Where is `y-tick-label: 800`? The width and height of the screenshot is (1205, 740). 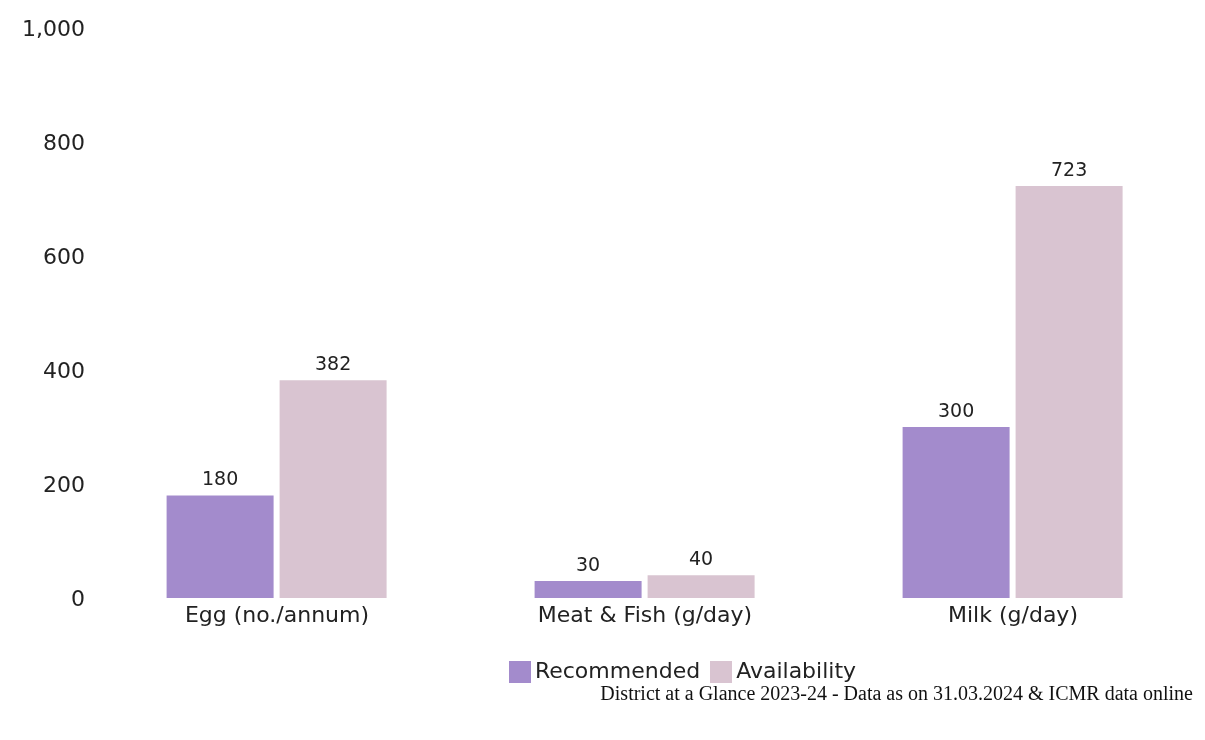
y-tick-label: 800 is located at coordinates (64, 142).